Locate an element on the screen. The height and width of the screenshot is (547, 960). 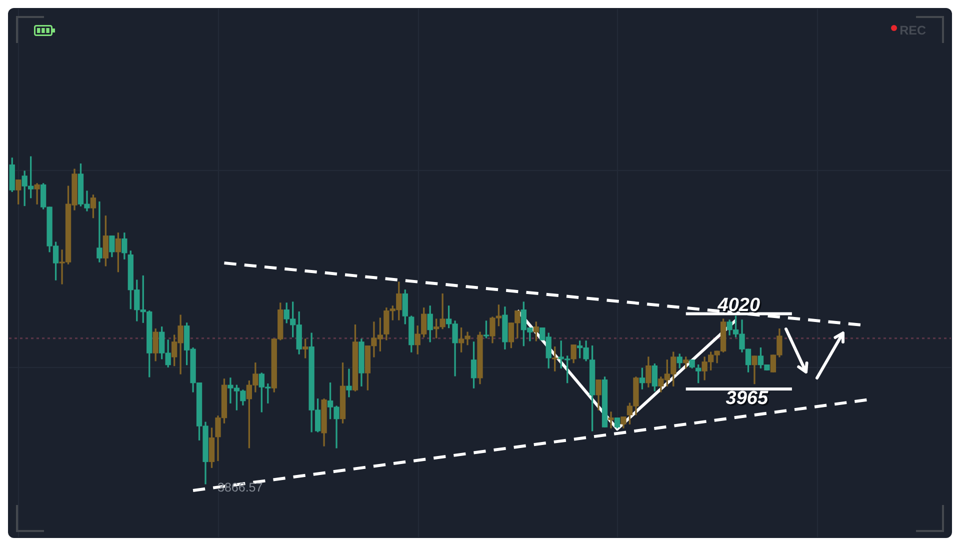
annotation: 4020 is located at coordinates (740, 307).